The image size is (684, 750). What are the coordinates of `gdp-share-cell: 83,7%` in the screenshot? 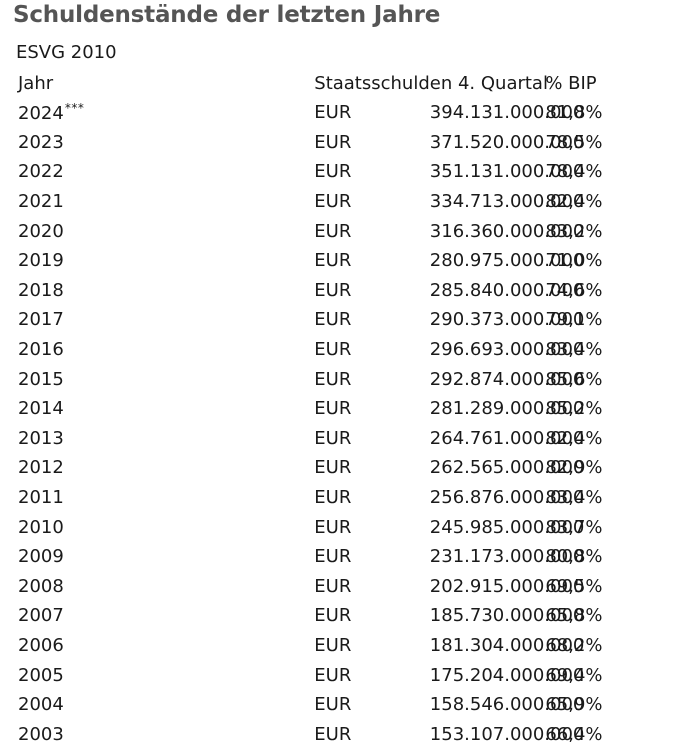 It's located at (574, 527).